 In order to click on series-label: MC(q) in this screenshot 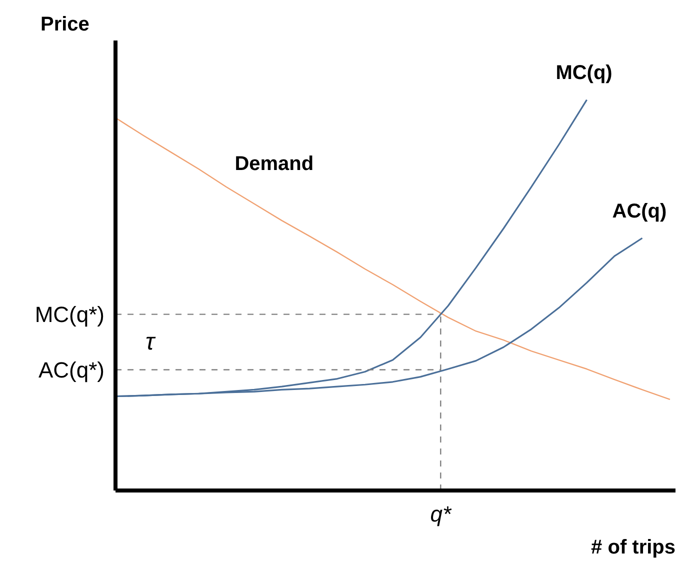, I will do `click(584, 73)`.